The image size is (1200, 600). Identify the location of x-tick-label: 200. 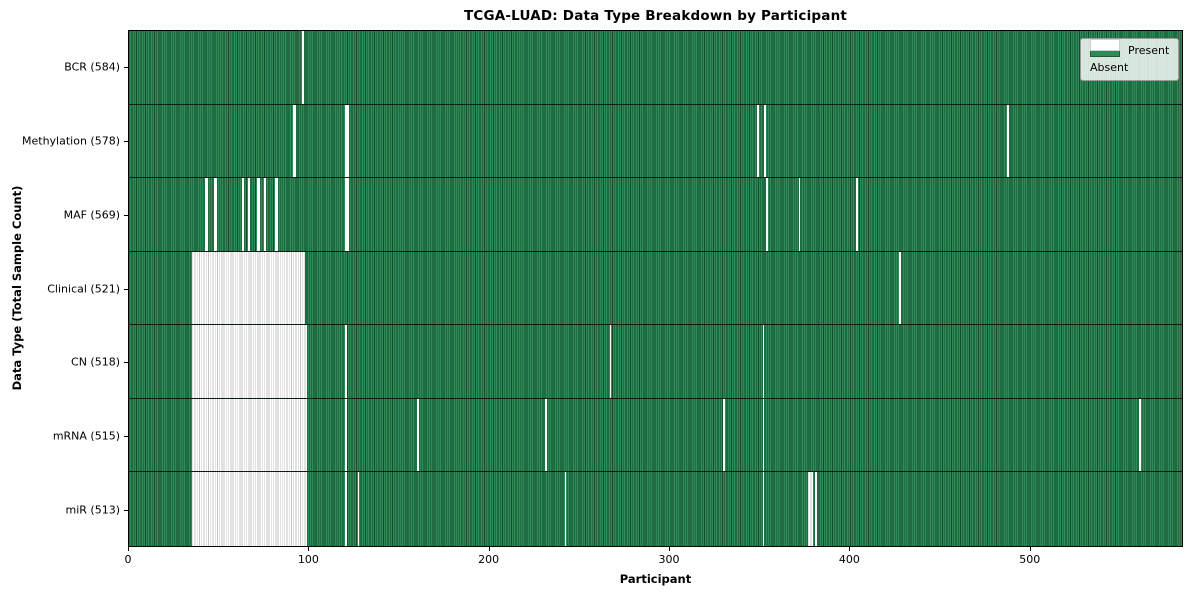
(489, 559).